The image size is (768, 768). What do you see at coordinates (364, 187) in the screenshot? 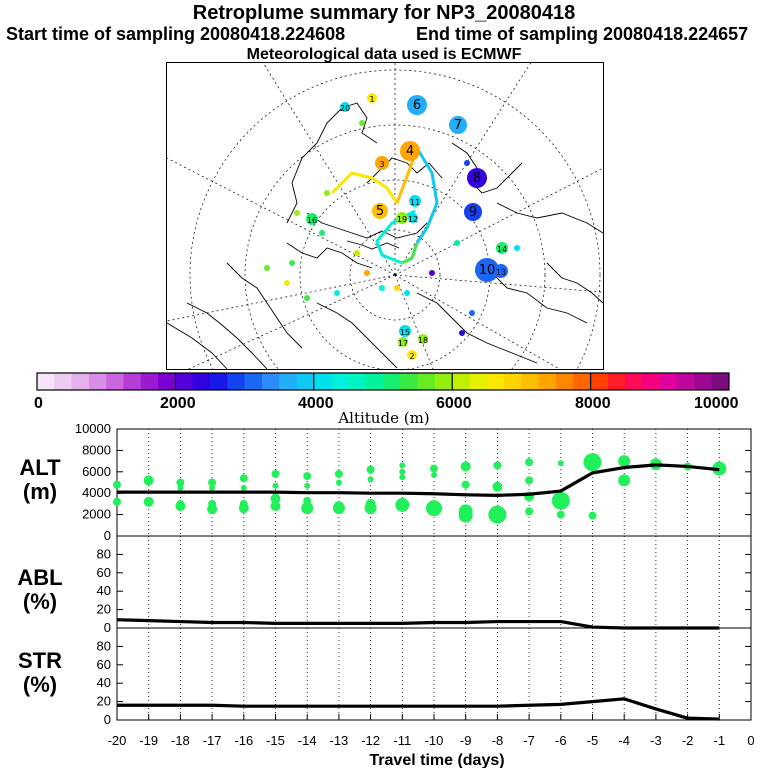
I see `trajectory-segment` at bounding box center [364, 187].